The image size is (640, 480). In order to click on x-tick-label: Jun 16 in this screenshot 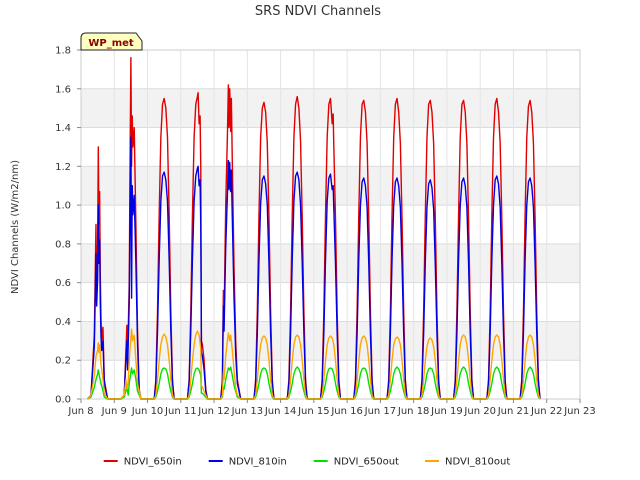, I will do `click(346, 411)`.